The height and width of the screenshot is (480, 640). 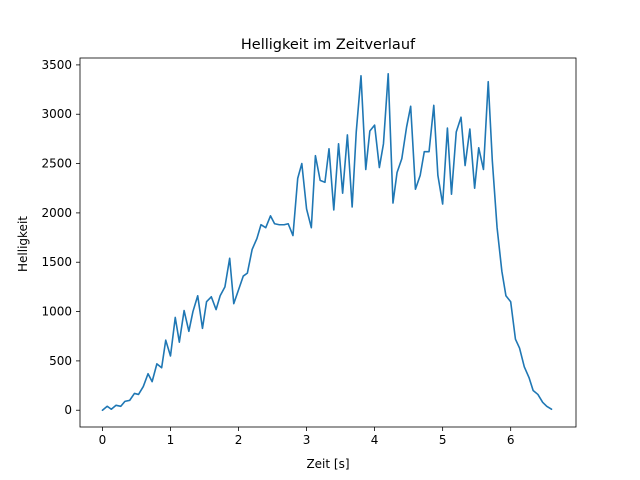 What do you see at coordinates (171, 440) in the screenshot?
I see `x-tick-label: 1` at bounding box center [171, 440].